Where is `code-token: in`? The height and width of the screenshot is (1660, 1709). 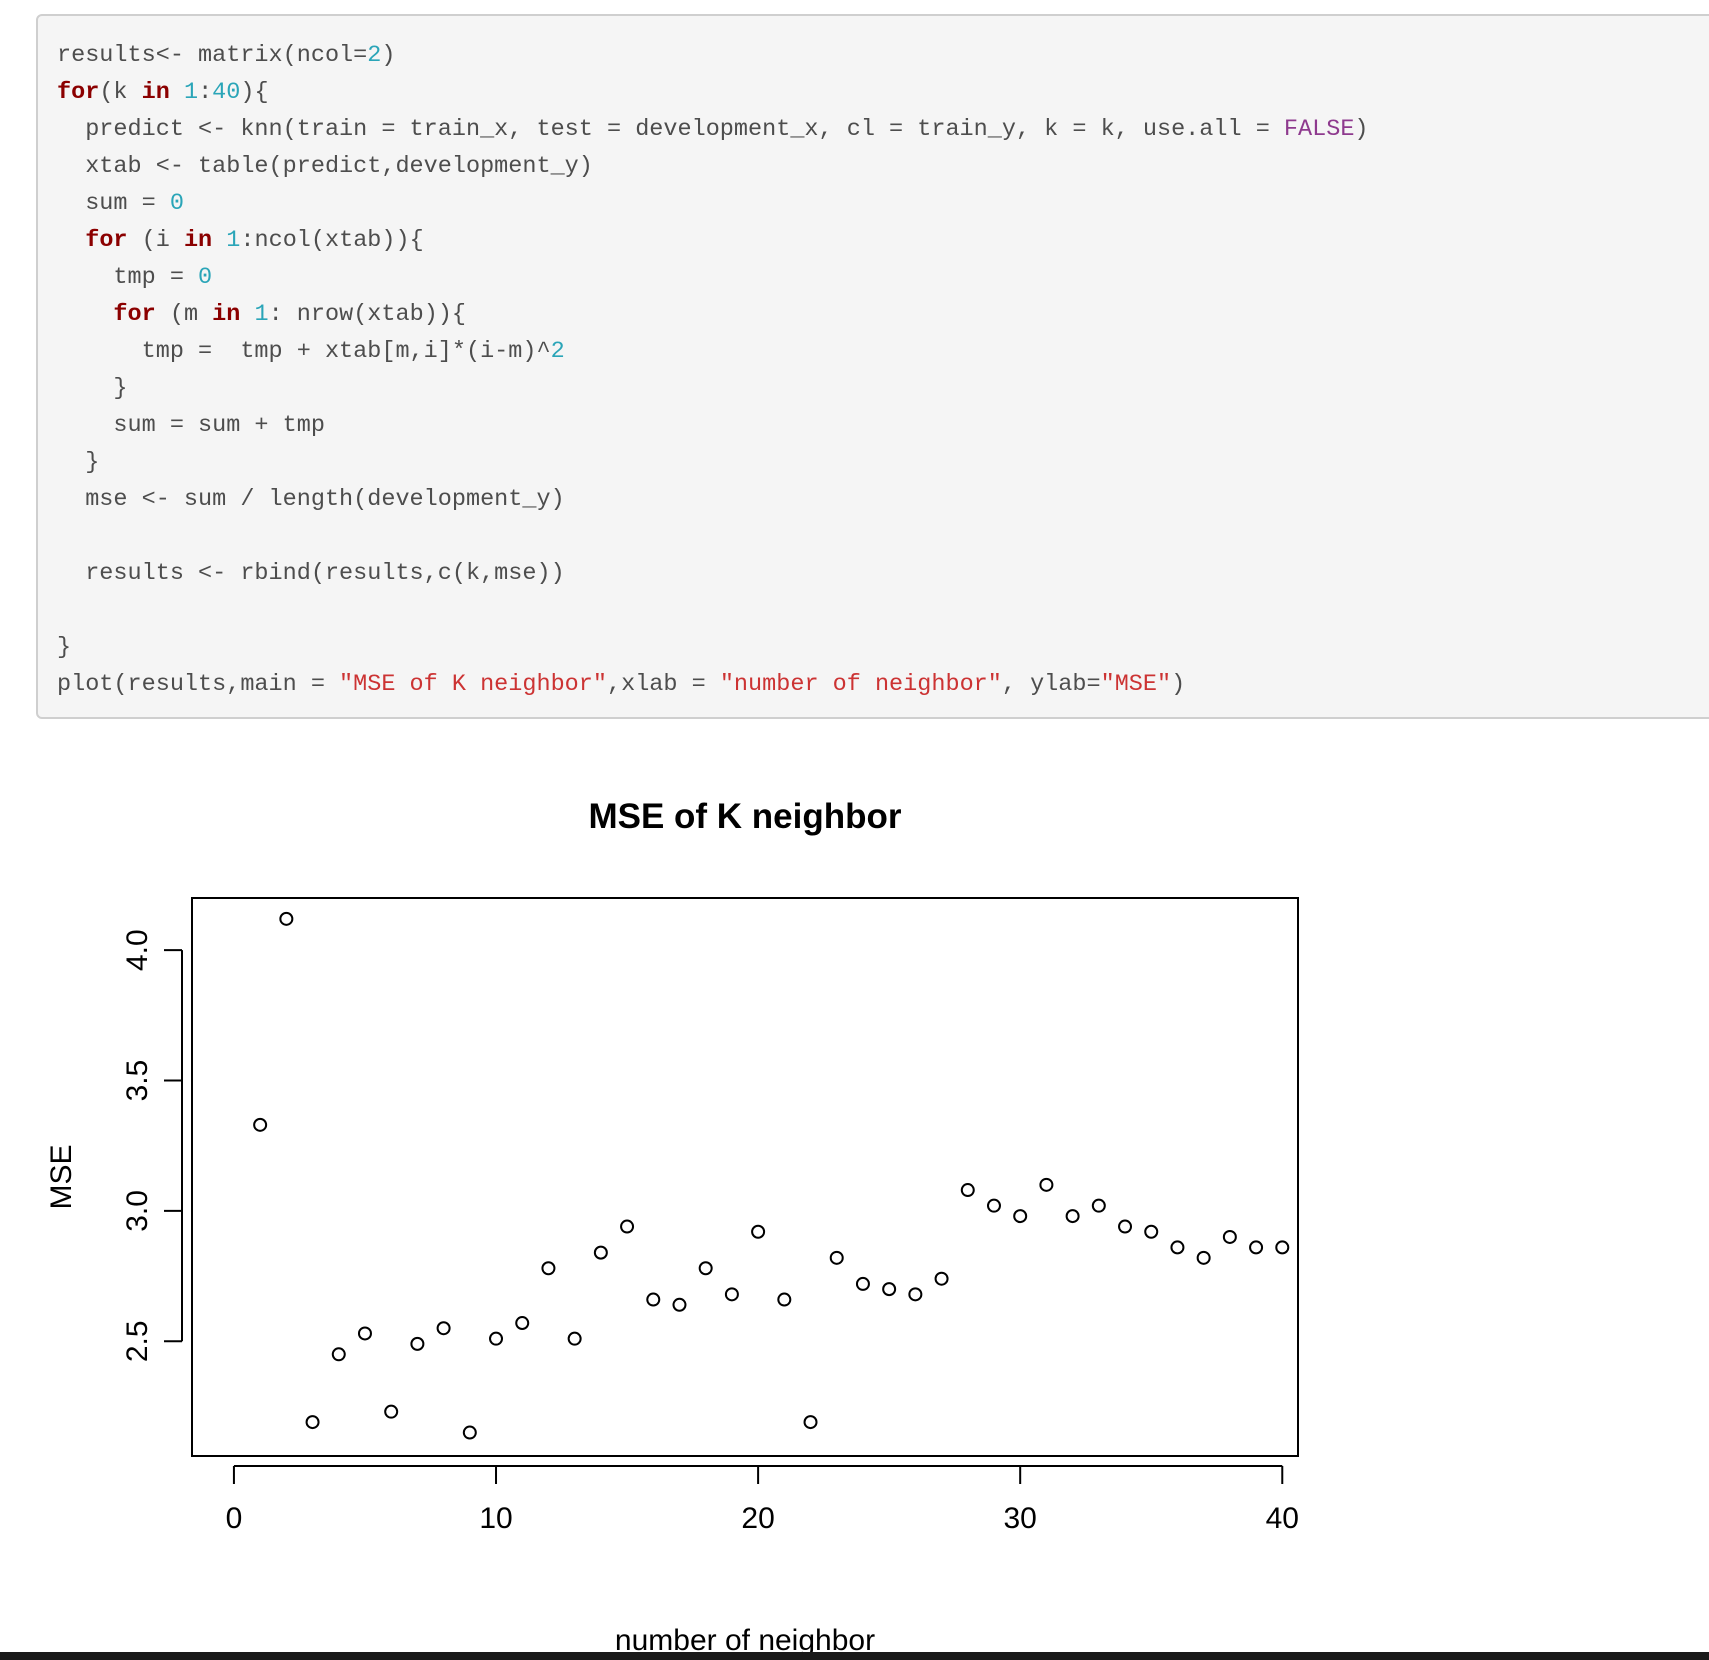
code-token: in is located at coordinates (198, 240).